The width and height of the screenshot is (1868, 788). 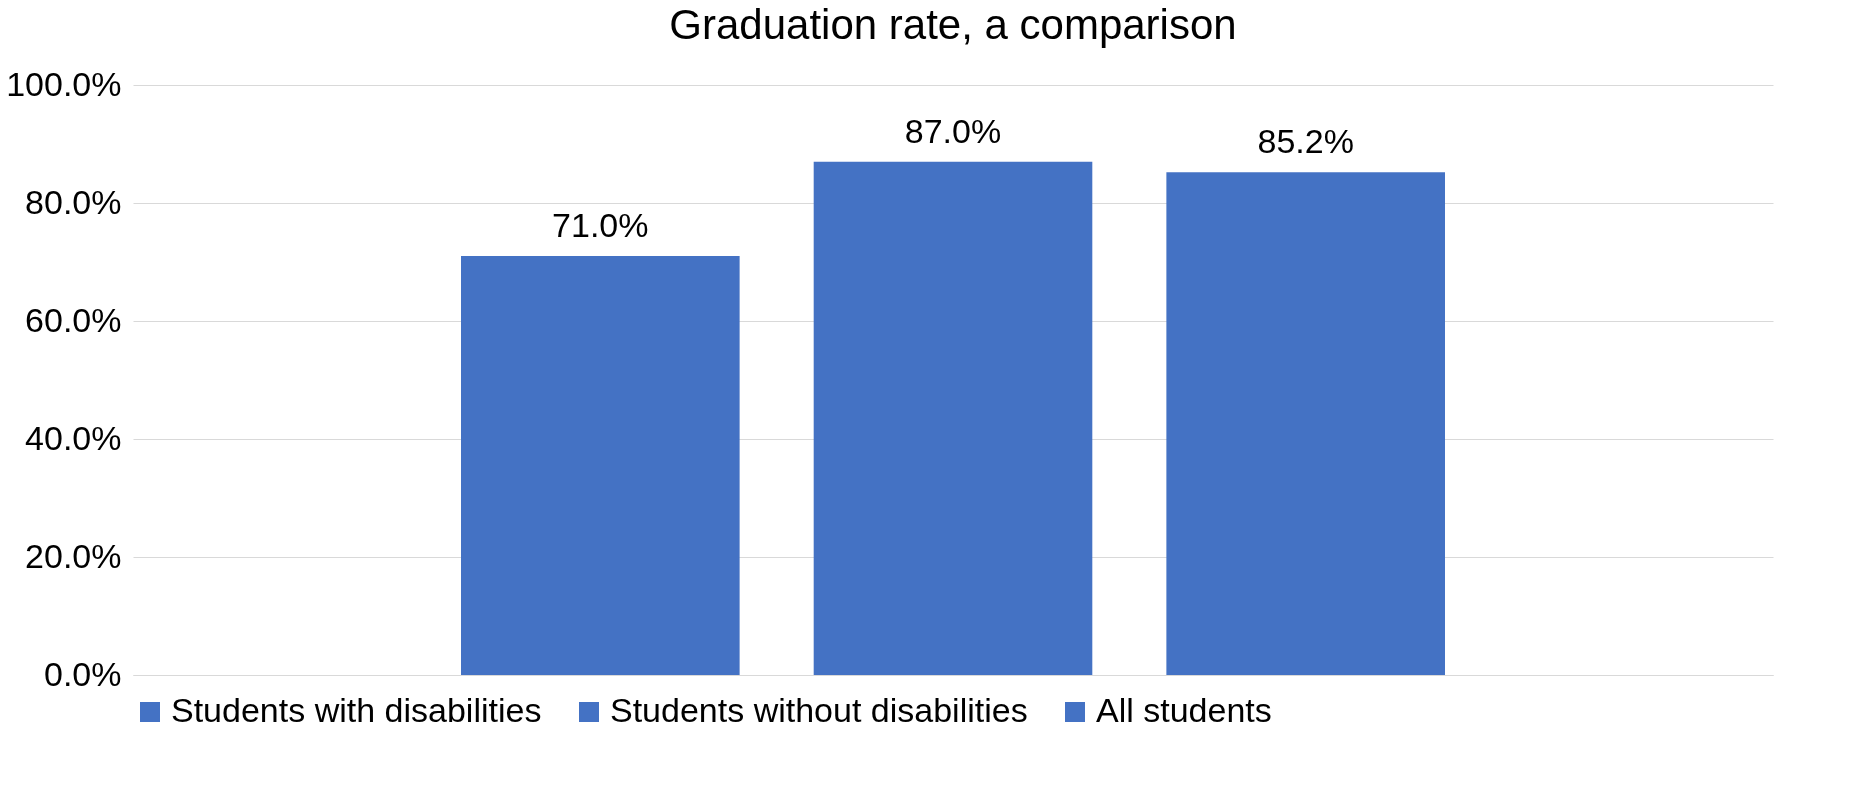 What do you see at coordinates (73, 555) in the screenshot?
I see `y-tick-label: 20.0%` at bounding box center [73, 555].